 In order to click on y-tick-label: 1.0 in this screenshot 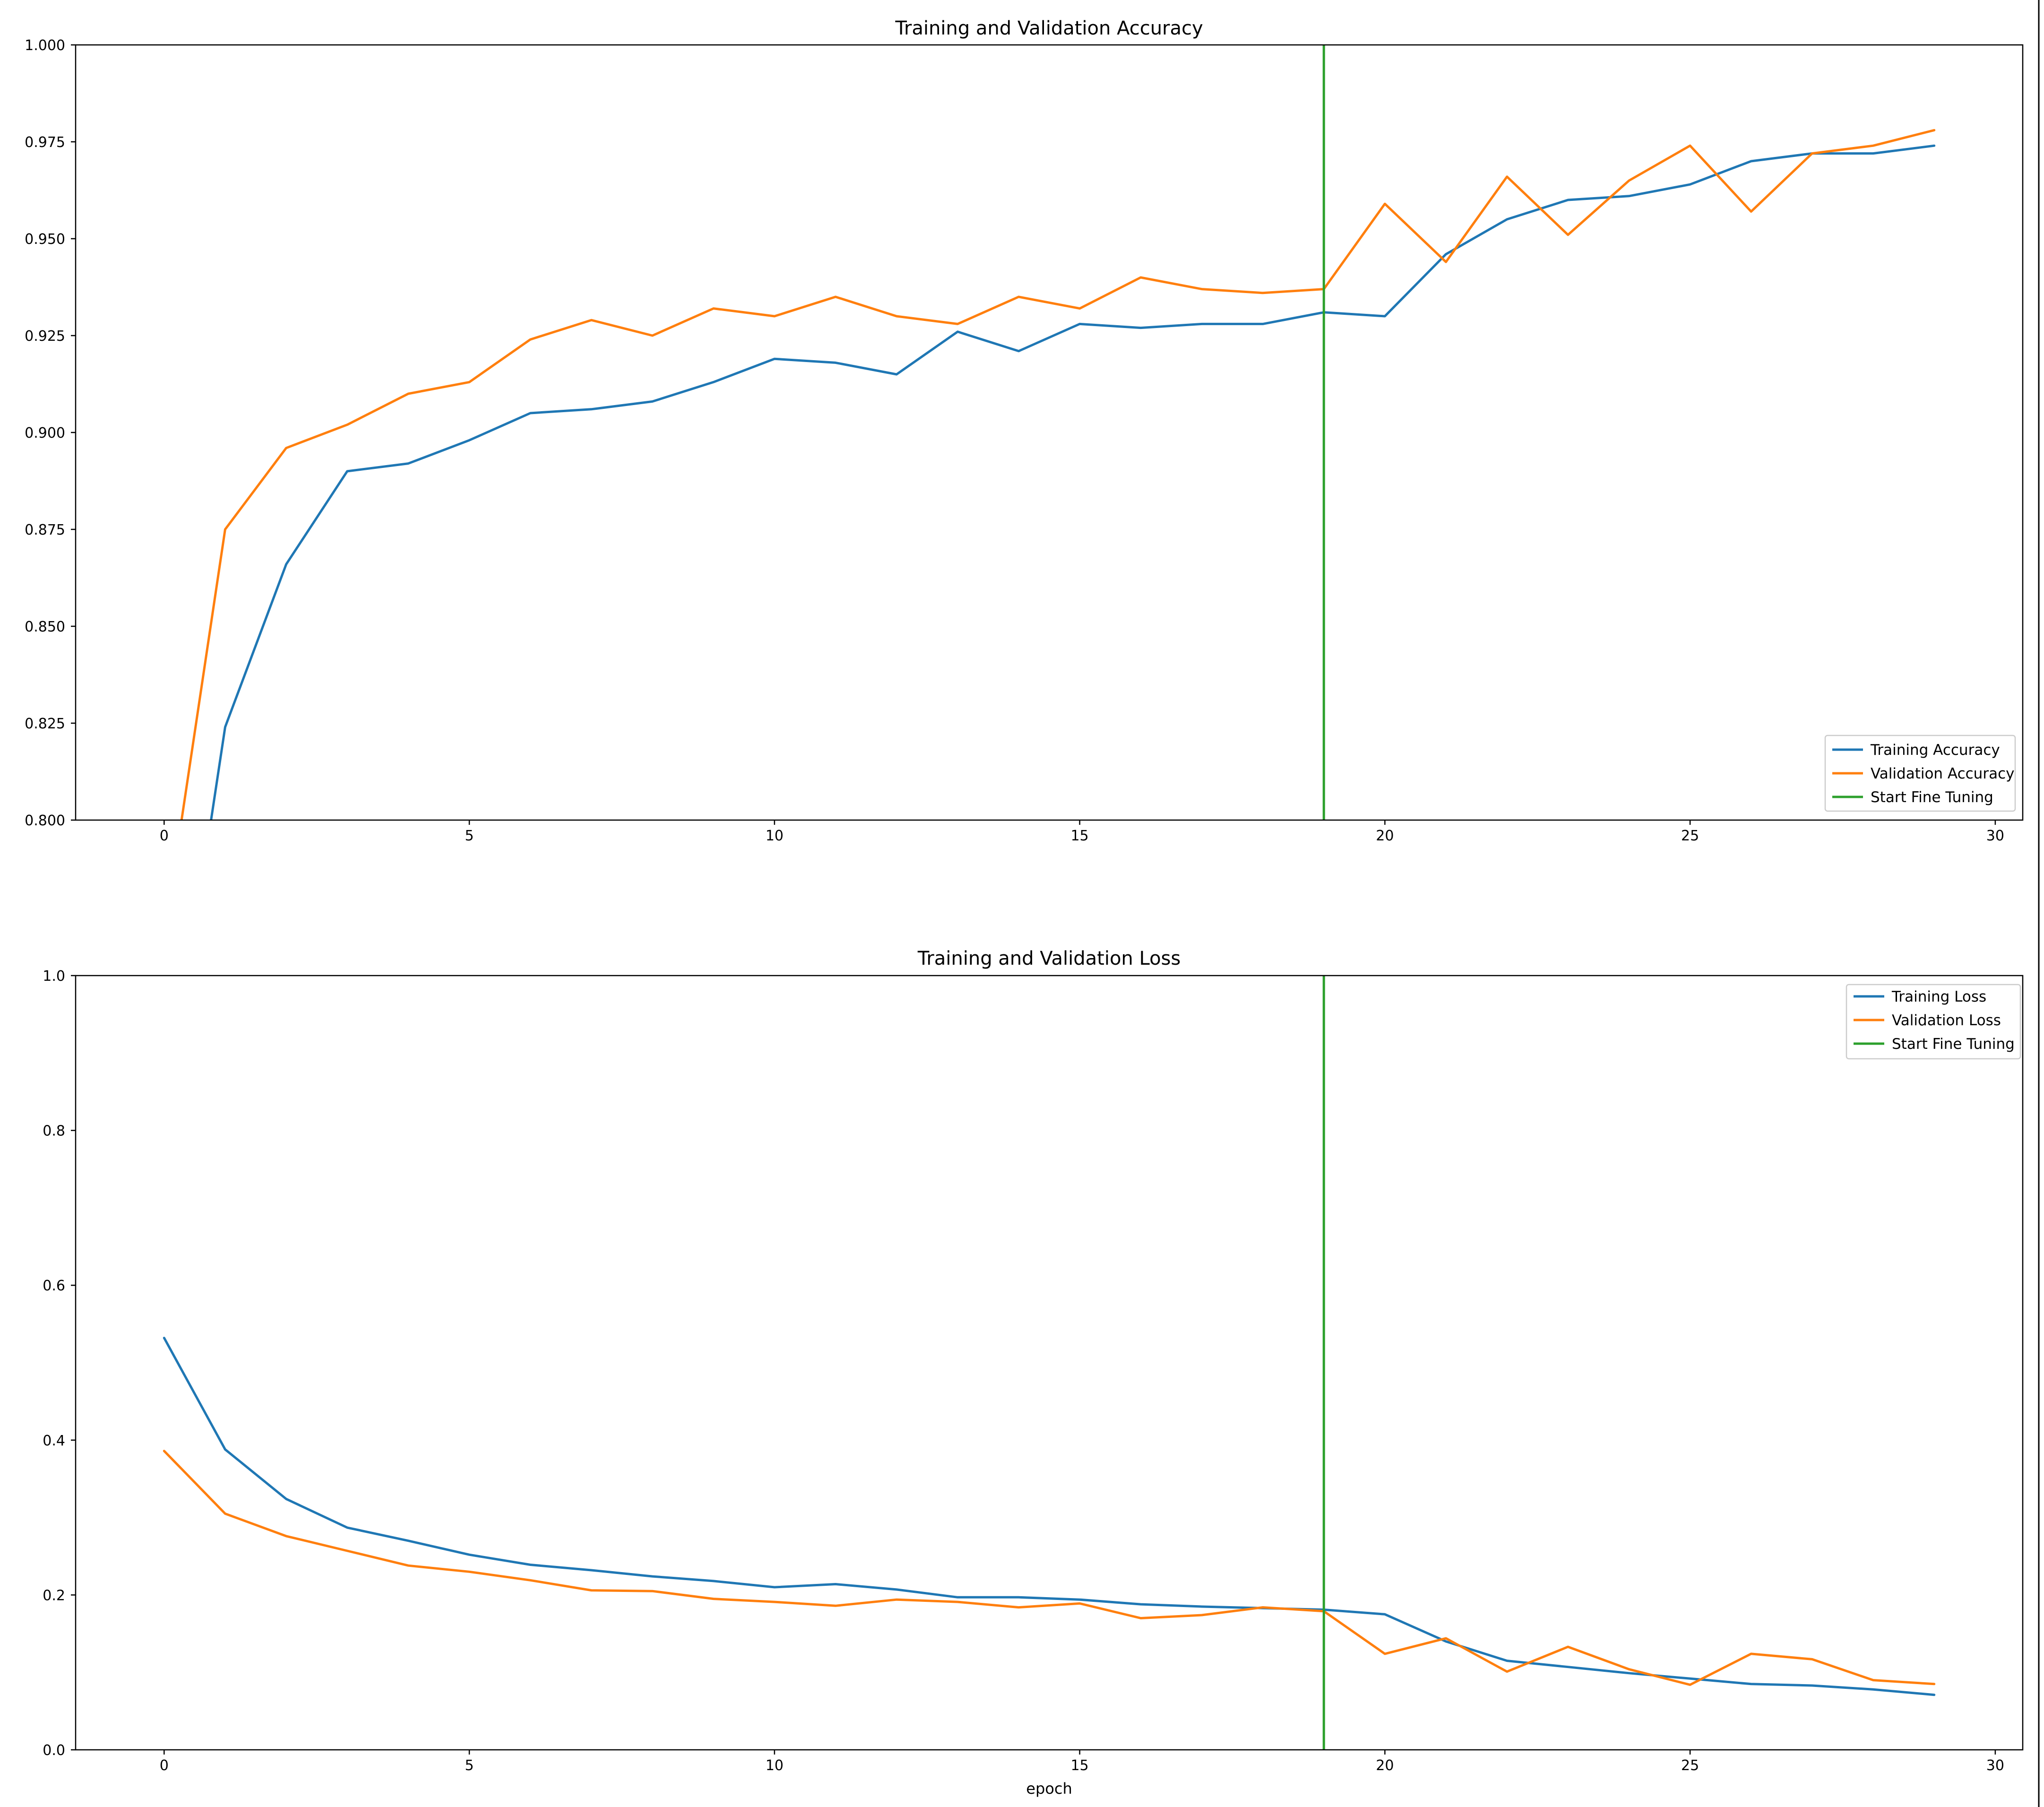, I will do `click(54, 976)`.